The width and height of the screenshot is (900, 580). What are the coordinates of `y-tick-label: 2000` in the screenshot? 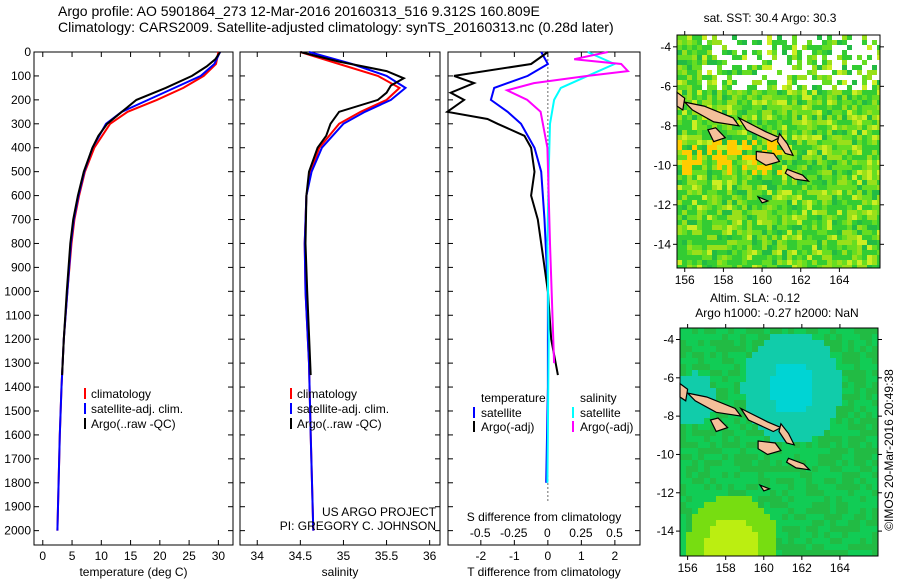 It's located at (17, 531).